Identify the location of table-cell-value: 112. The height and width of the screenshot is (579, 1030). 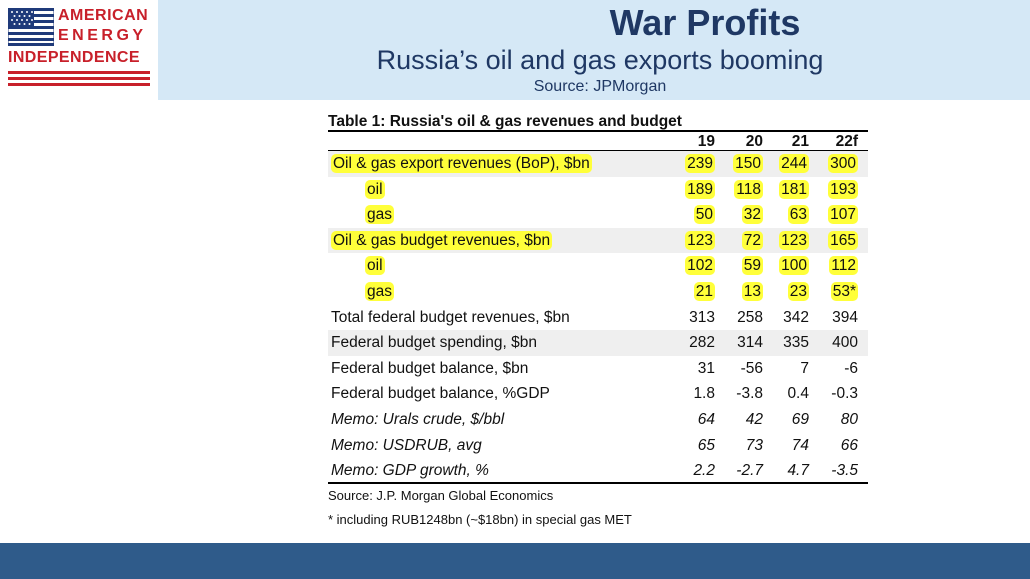
(843, 266).